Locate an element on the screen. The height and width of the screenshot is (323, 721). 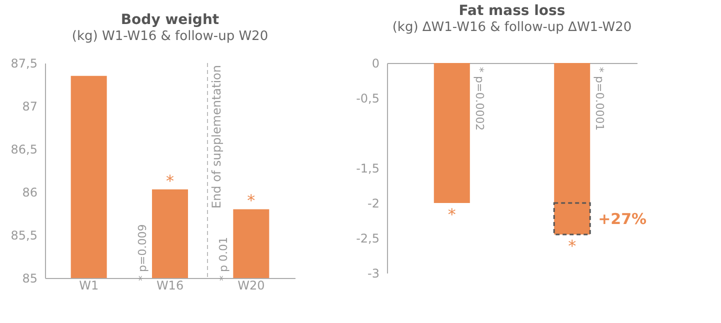
y-tick-label: 85,5 is located at coordinates (24, 235).